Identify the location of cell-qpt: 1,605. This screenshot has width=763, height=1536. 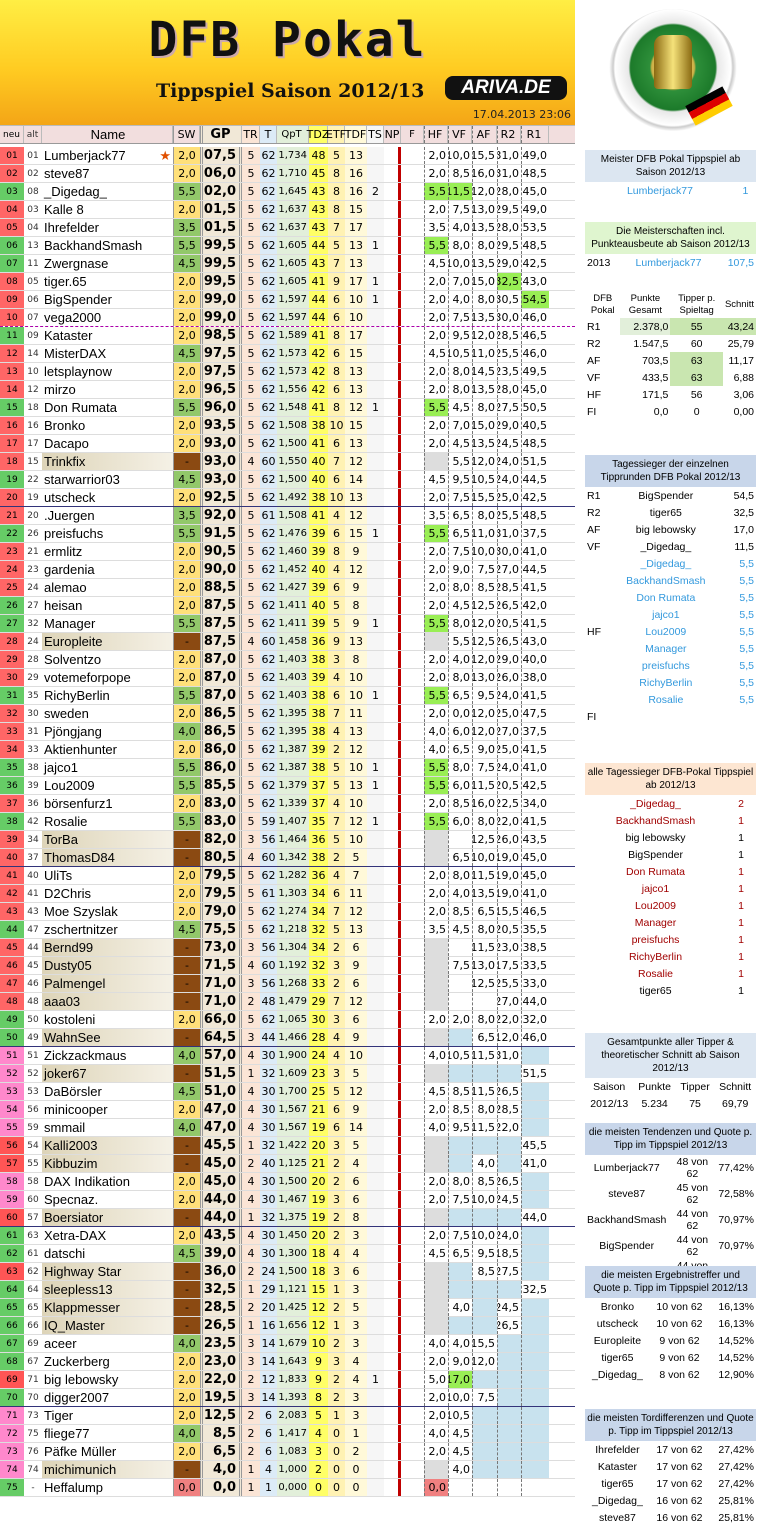
(293, 281).